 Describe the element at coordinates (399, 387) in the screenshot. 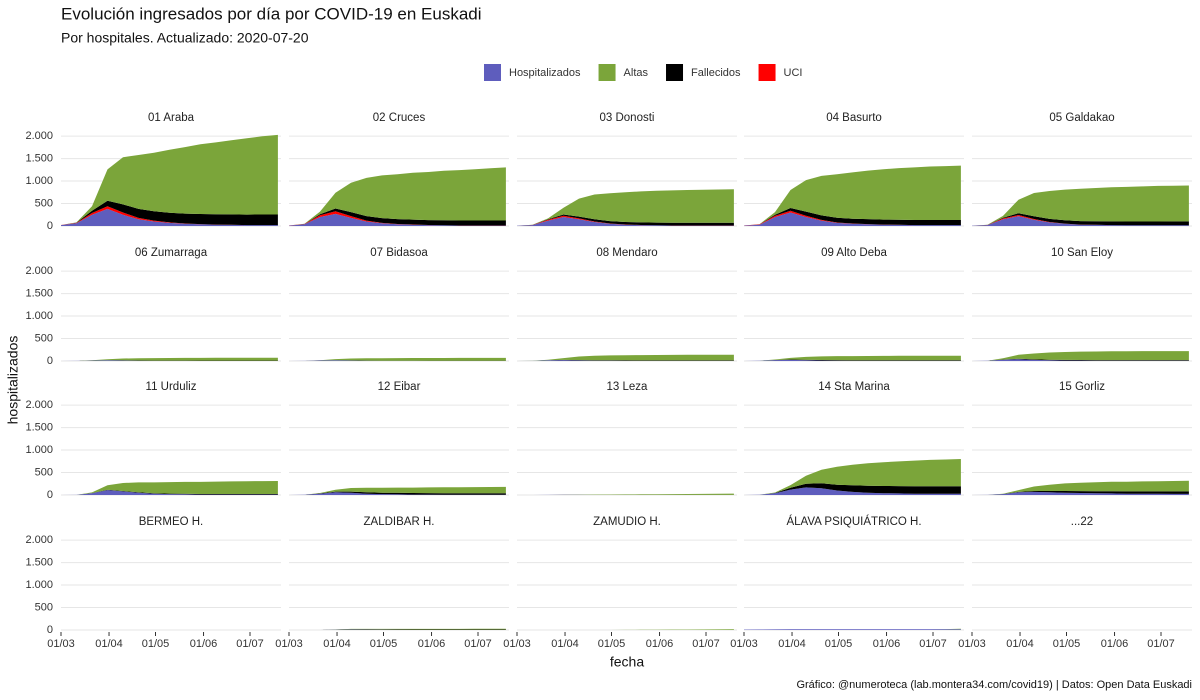

I see `panel-title: 12 Eibar` at that location.